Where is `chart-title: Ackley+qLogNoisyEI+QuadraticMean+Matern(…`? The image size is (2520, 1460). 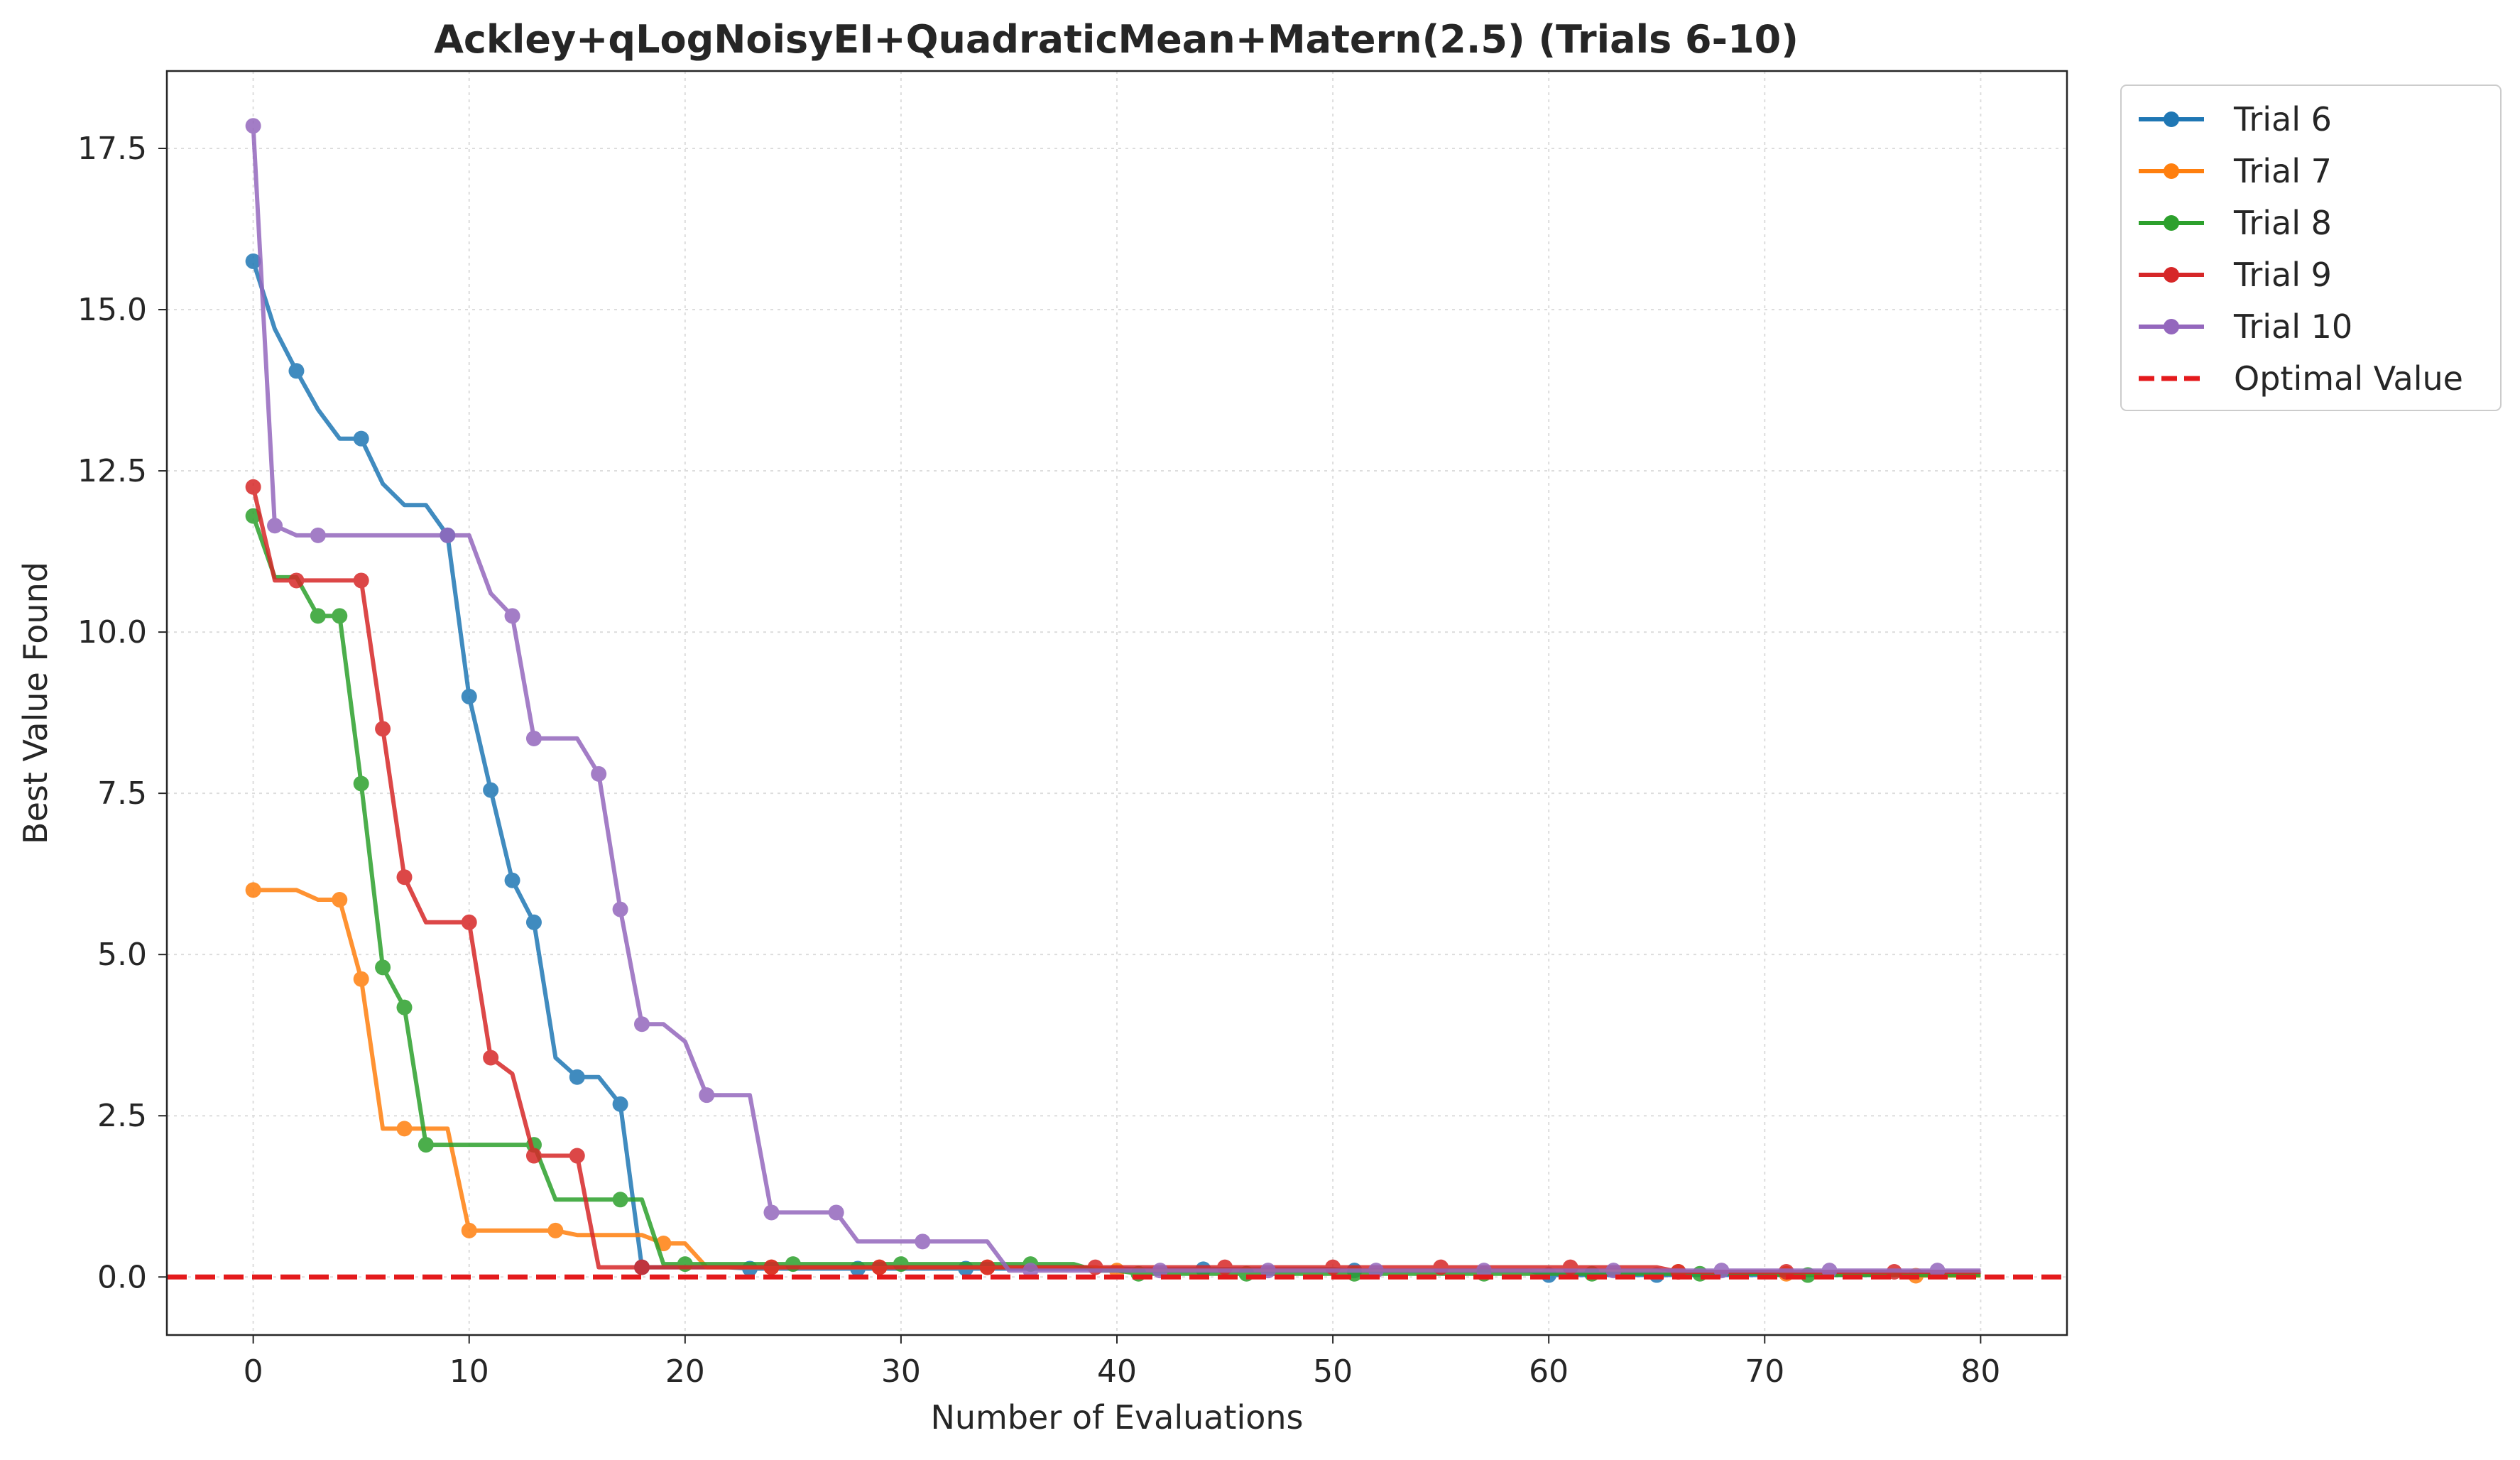
chart-title: Ackley+qLogNoisyEI+QuadraticMean+Matern(… is located at coordinates (1116, 39).